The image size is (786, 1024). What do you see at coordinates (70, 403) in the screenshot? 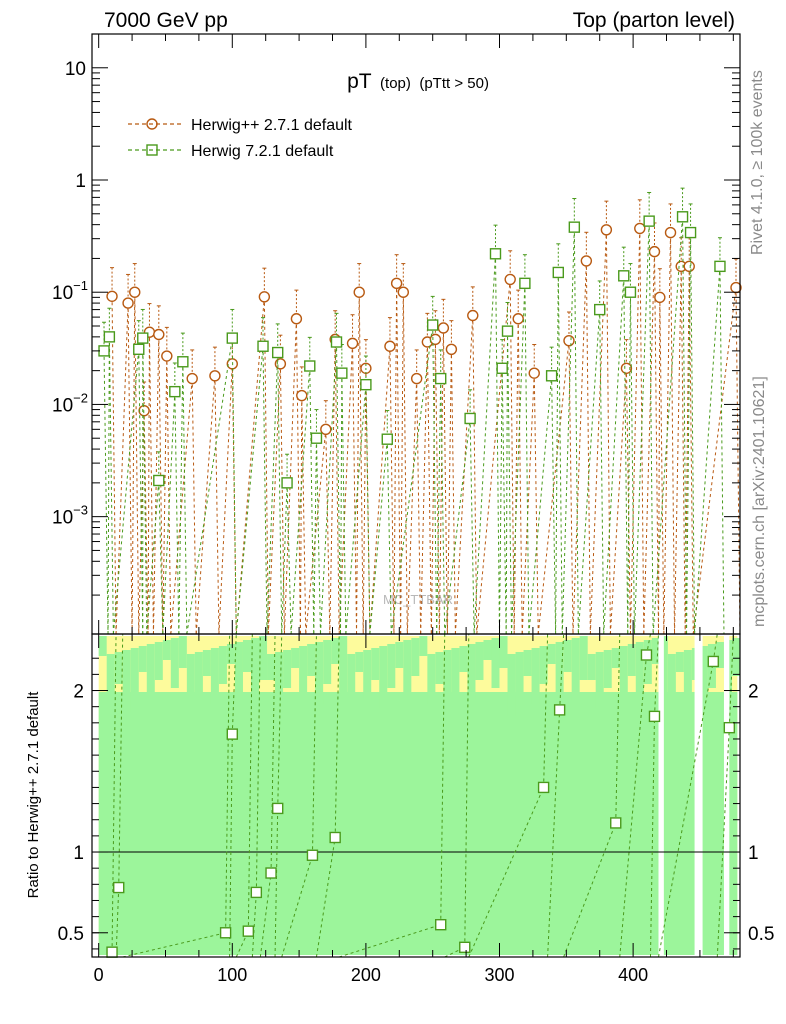
I see `y-tick-label: 10⁻²` at bounding box center [70, 403].